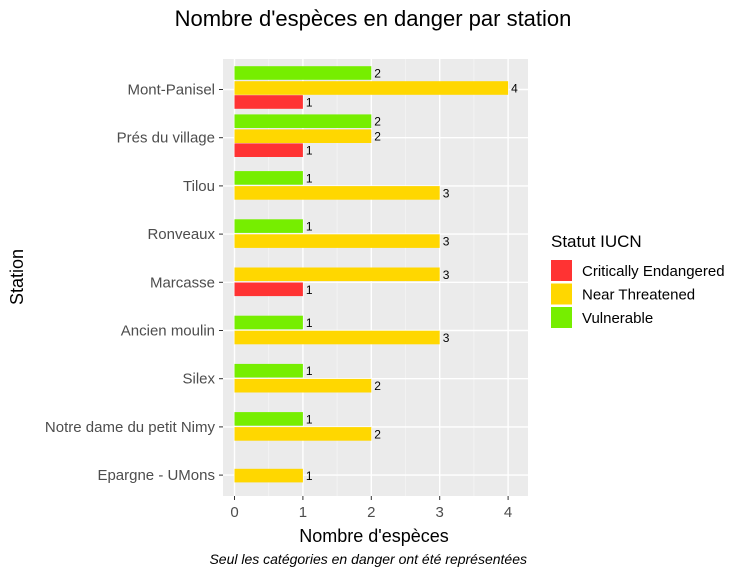 Image resolution: width=746 pixels, height=575 pixels. Describe the element at coordinates (309, 476) in the screenshot. I see `data-label-epargne-umons-near-threatened: 1` at that location.